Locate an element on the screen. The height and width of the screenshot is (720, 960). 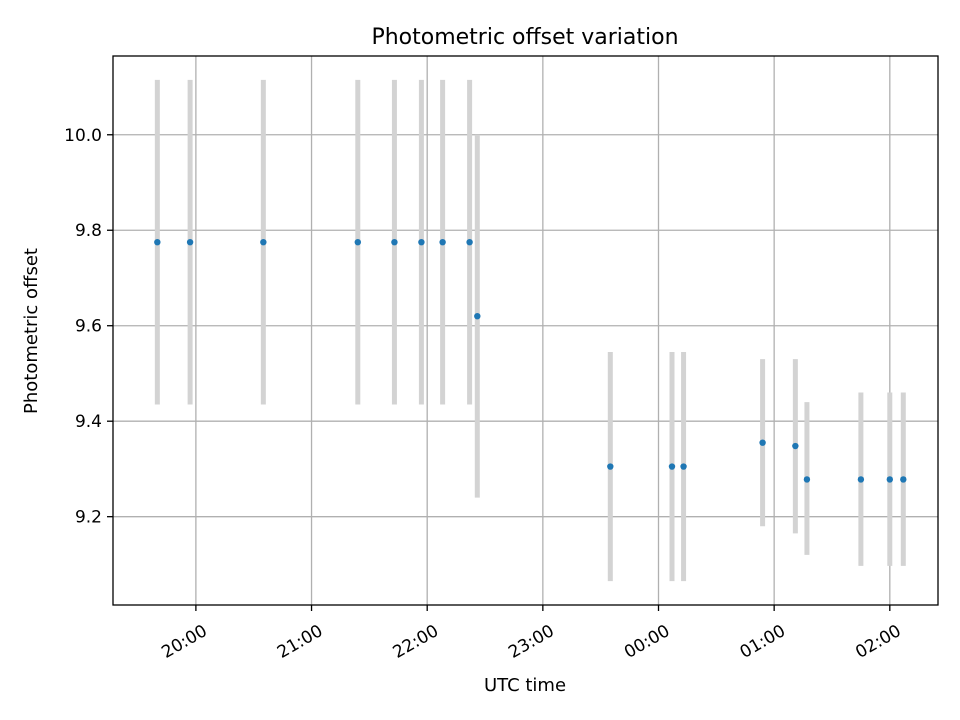
x-tick-label: 00:00 is located at coordinates (647, 642).